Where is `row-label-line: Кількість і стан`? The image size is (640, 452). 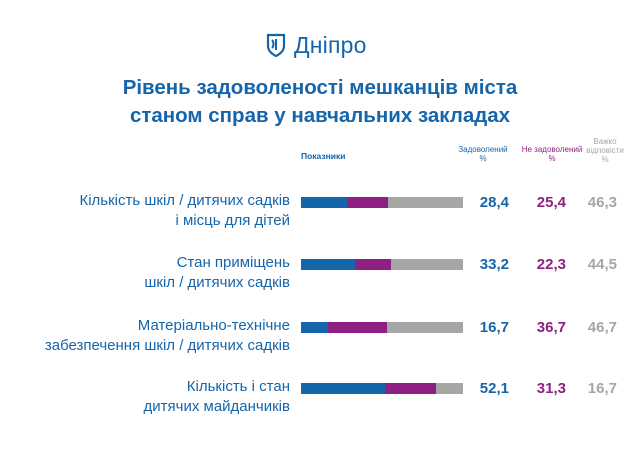
row-label-line: Кількість і стан is located at coordinates (238, 386).